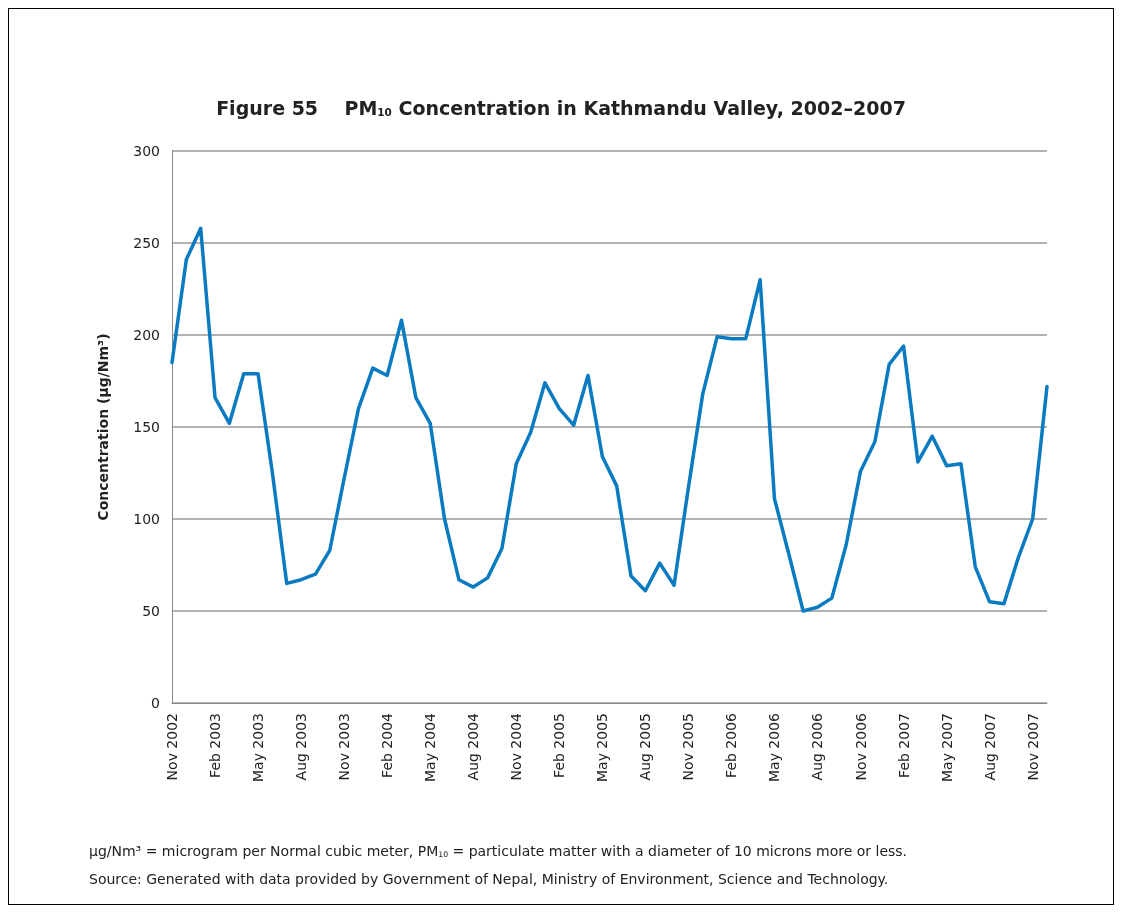 The image size is (1122, 913). I want to click on x-tick-label: Nov 2005, so click(688, 747).